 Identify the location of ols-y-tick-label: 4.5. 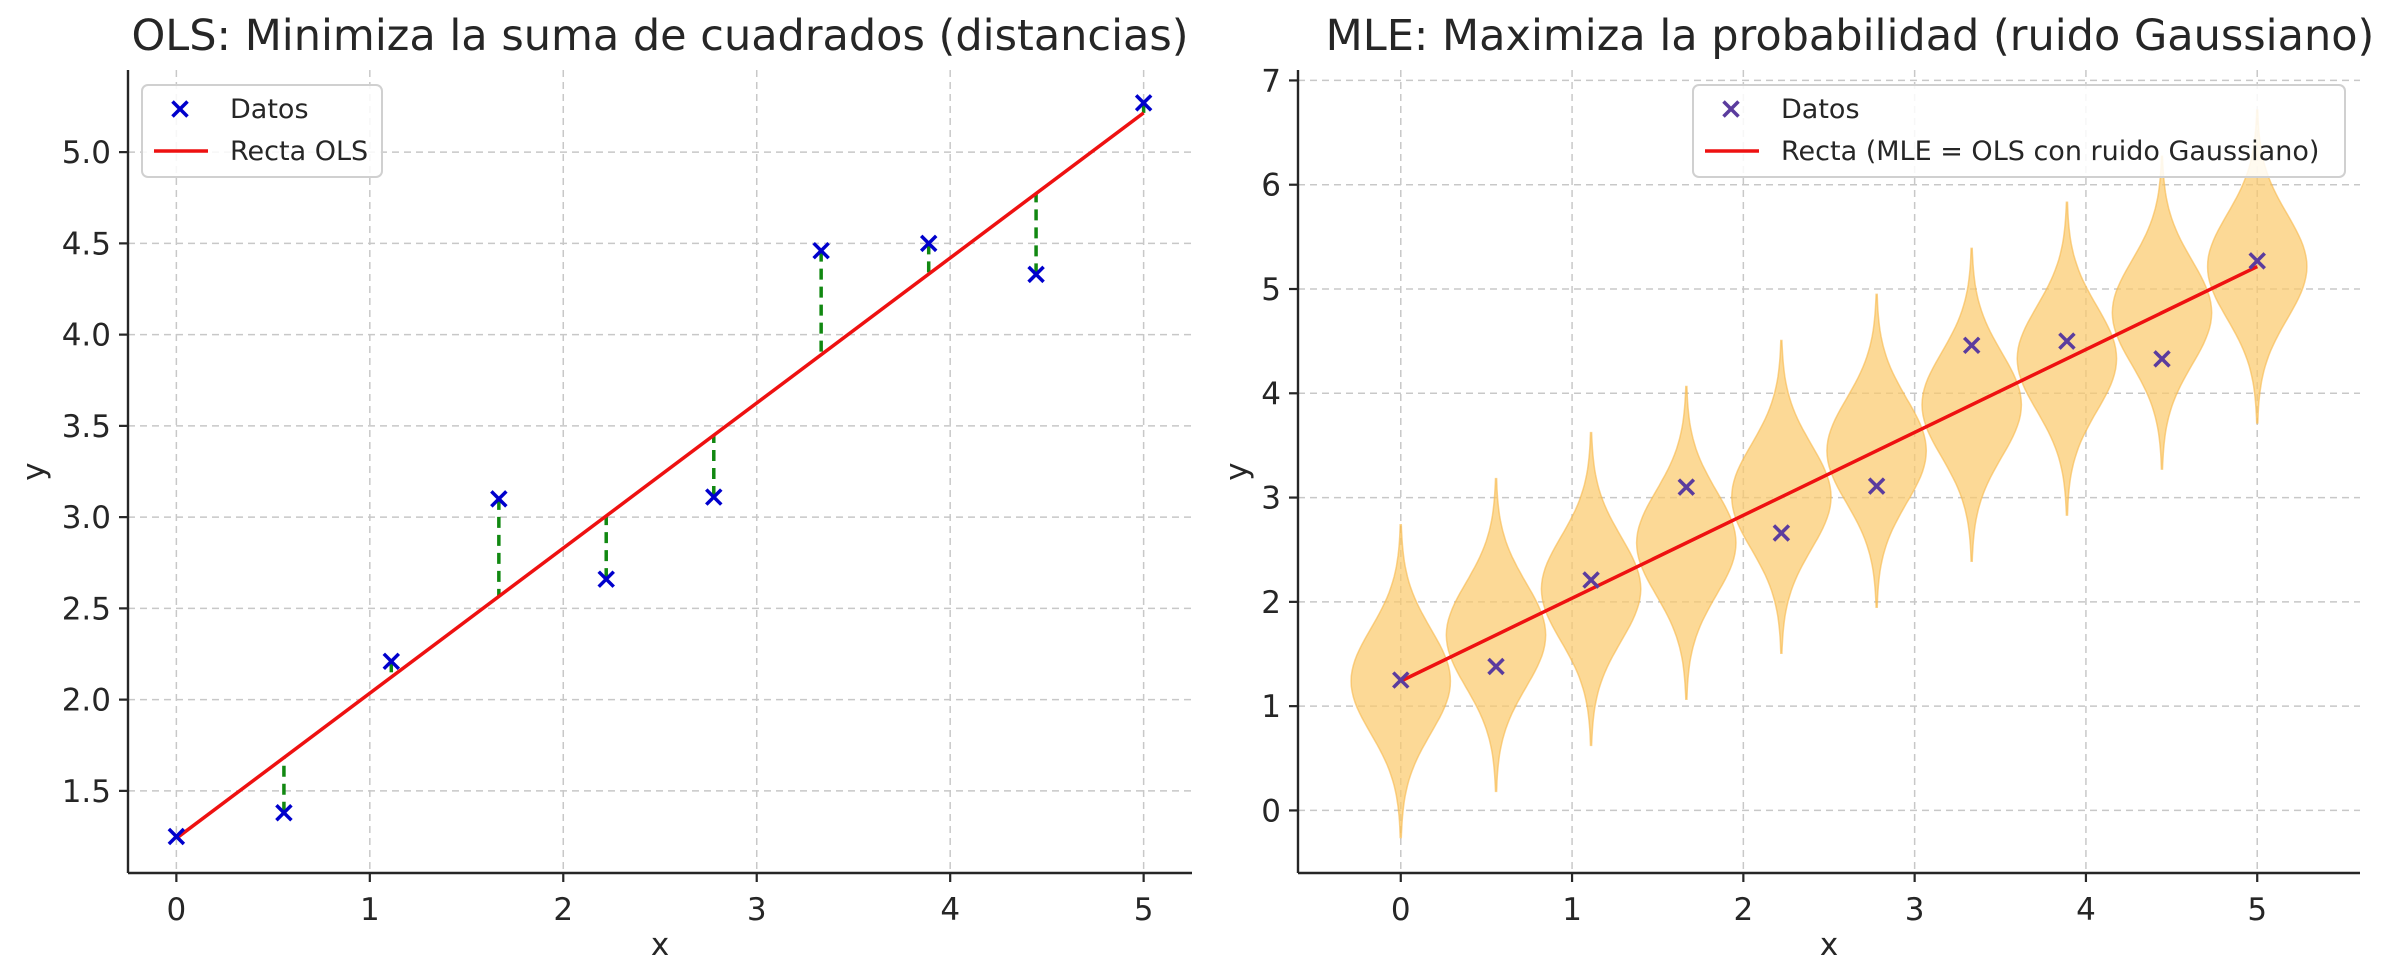
(86, 244).